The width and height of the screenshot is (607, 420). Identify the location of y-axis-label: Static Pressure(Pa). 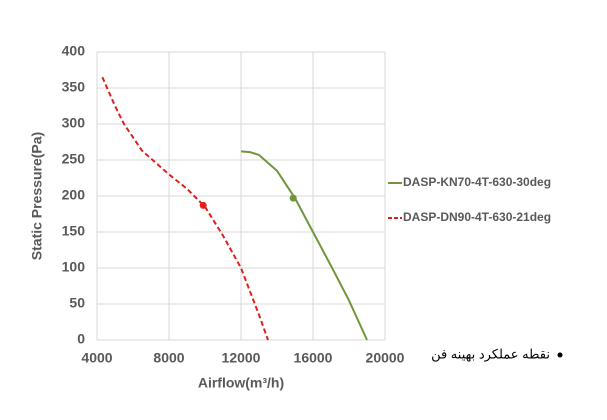
(37, 196).